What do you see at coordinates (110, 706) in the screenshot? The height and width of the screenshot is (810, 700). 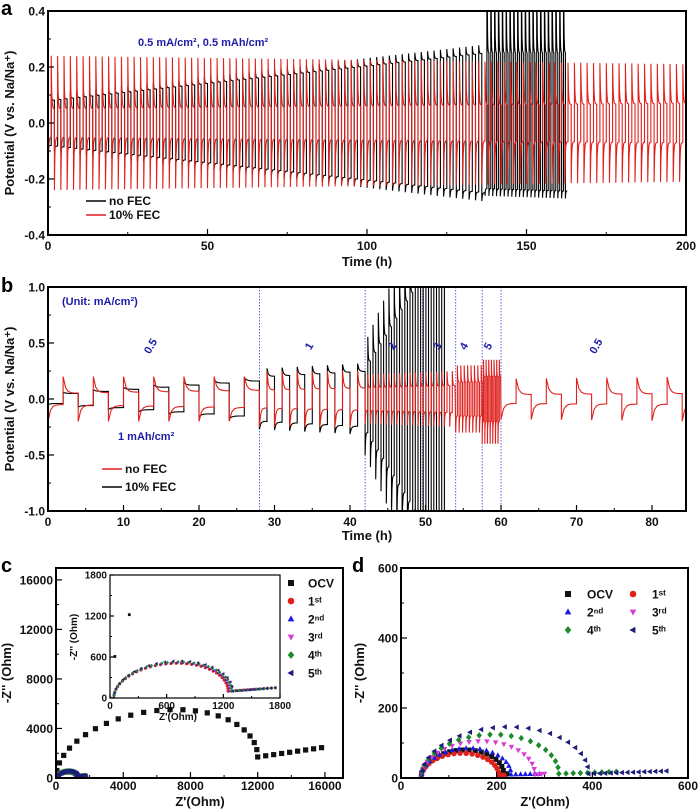 I see `panel-c-inset-x-tick-label: 0` at bounding box center [110, 706].